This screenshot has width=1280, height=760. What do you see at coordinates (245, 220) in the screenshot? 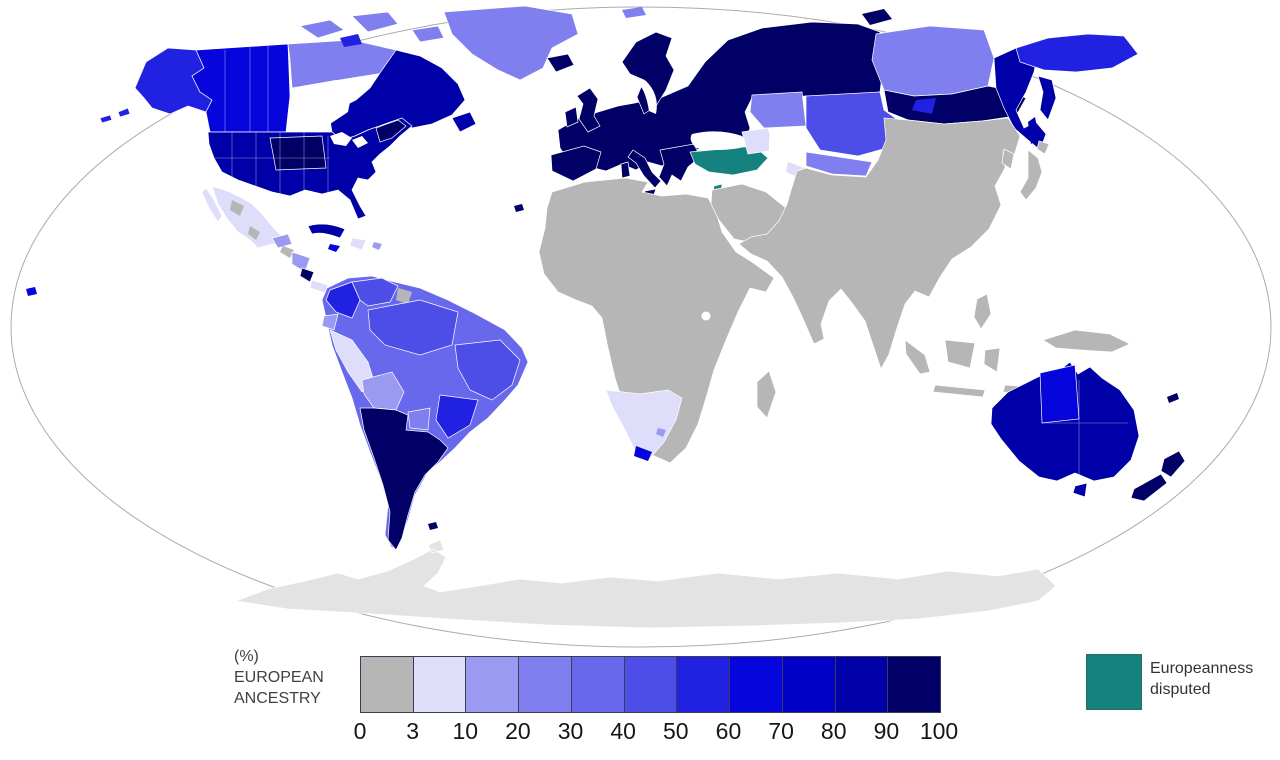
I see `region-mexico-gray-patches` at bounding box center [245, 220].